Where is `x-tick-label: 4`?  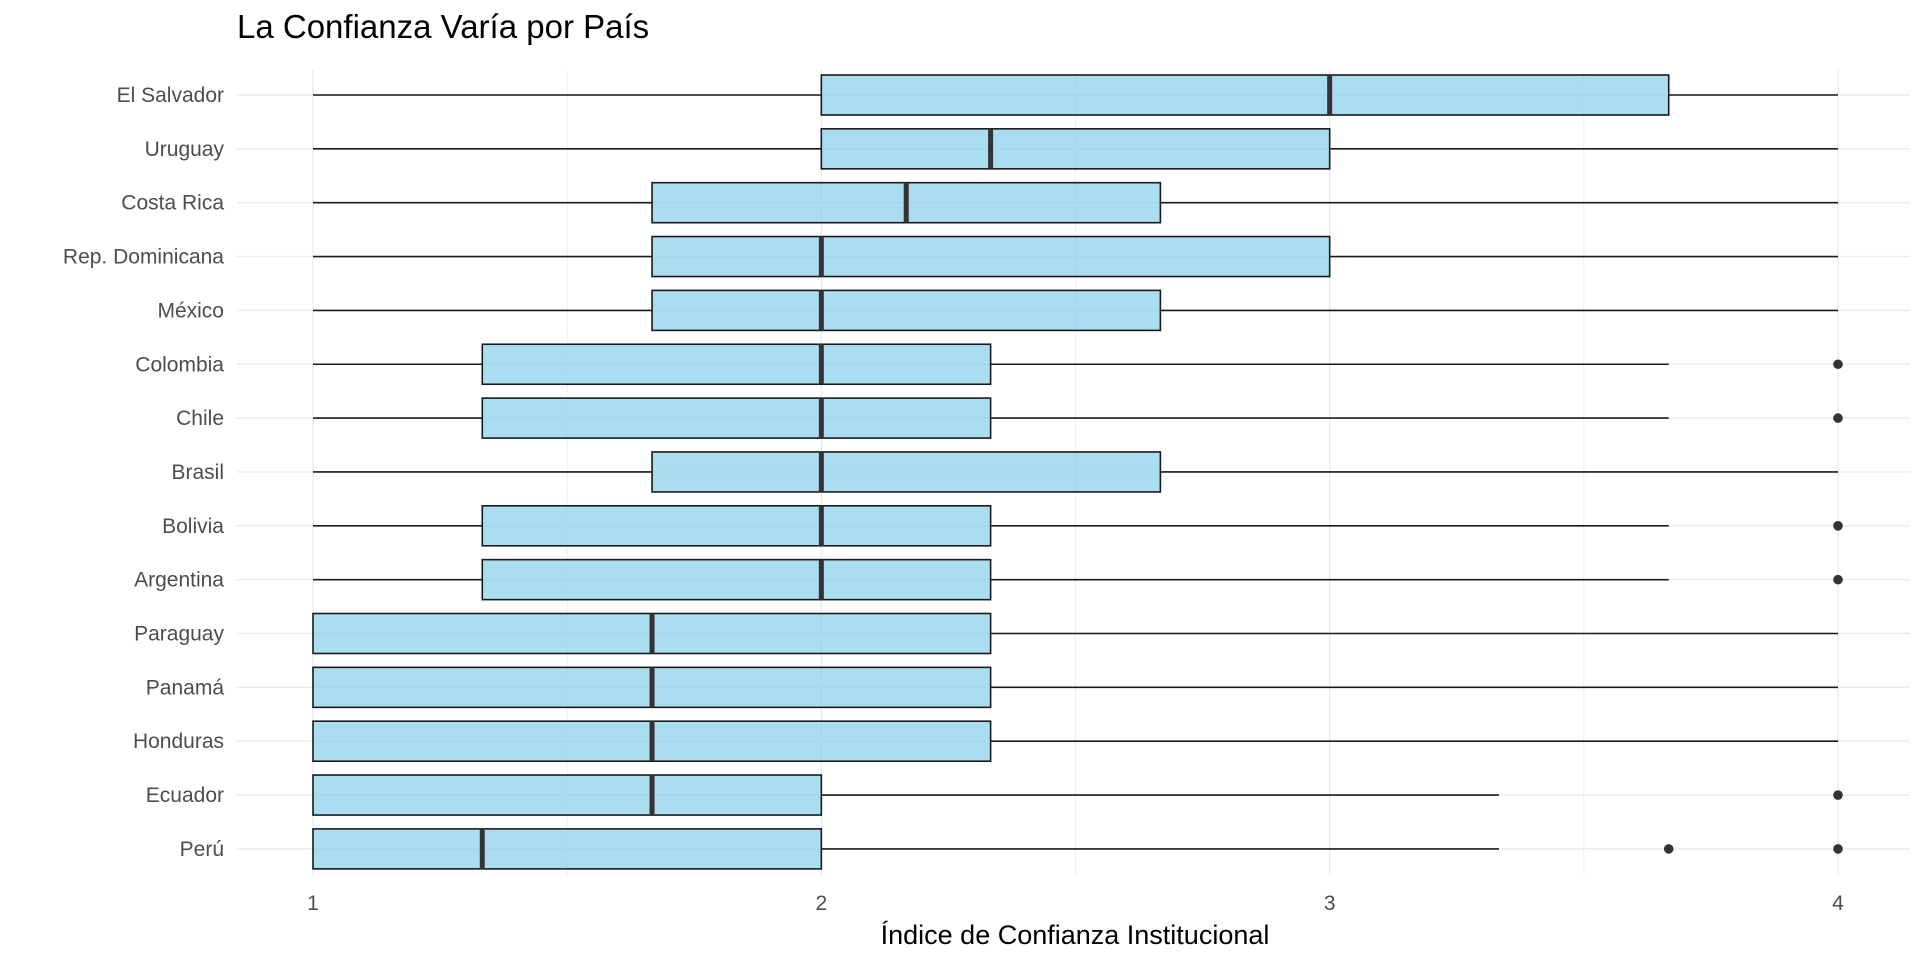
x-tick-label: 4 is located at coordinates (1838, 903).